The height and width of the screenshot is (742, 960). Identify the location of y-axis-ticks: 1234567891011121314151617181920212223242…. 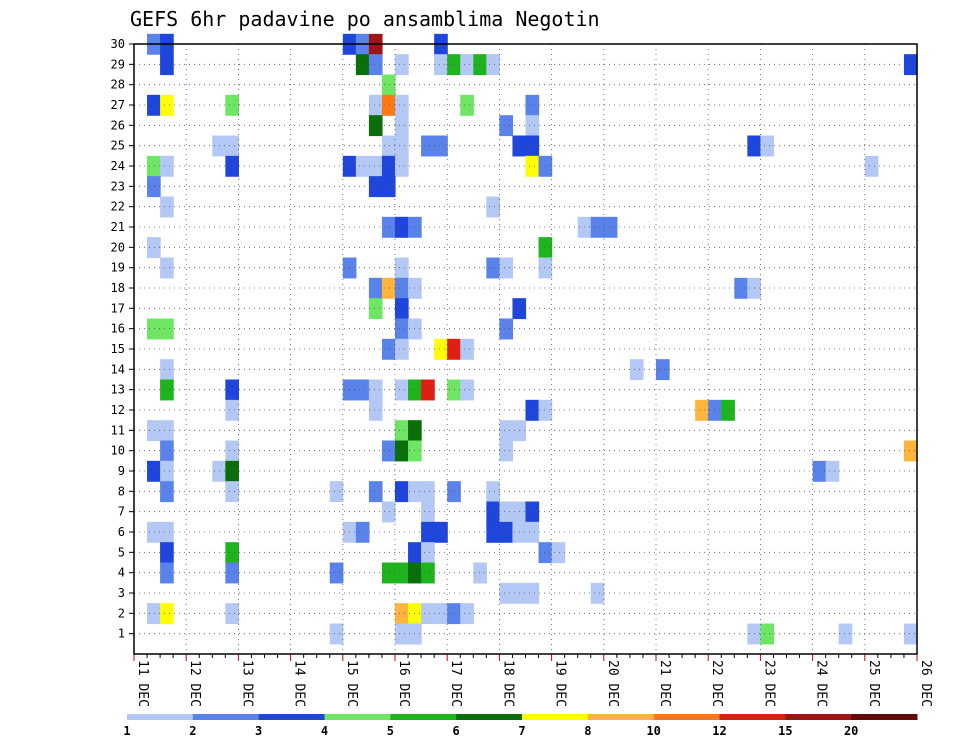
(122, 339).